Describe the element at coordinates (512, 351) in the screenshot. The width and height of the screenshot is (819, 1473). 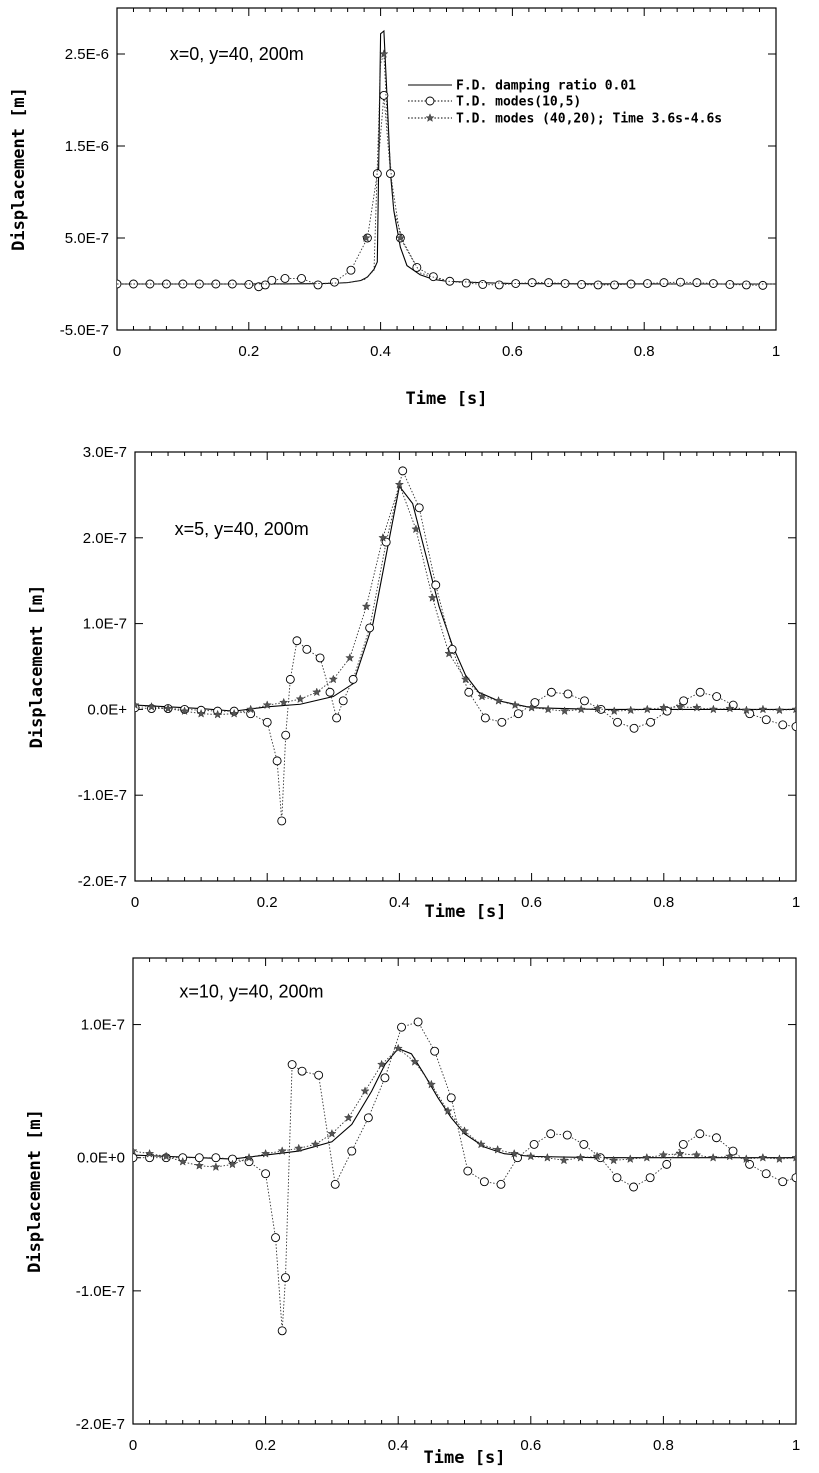
I see `x-tick-label: 0.6` at that location.